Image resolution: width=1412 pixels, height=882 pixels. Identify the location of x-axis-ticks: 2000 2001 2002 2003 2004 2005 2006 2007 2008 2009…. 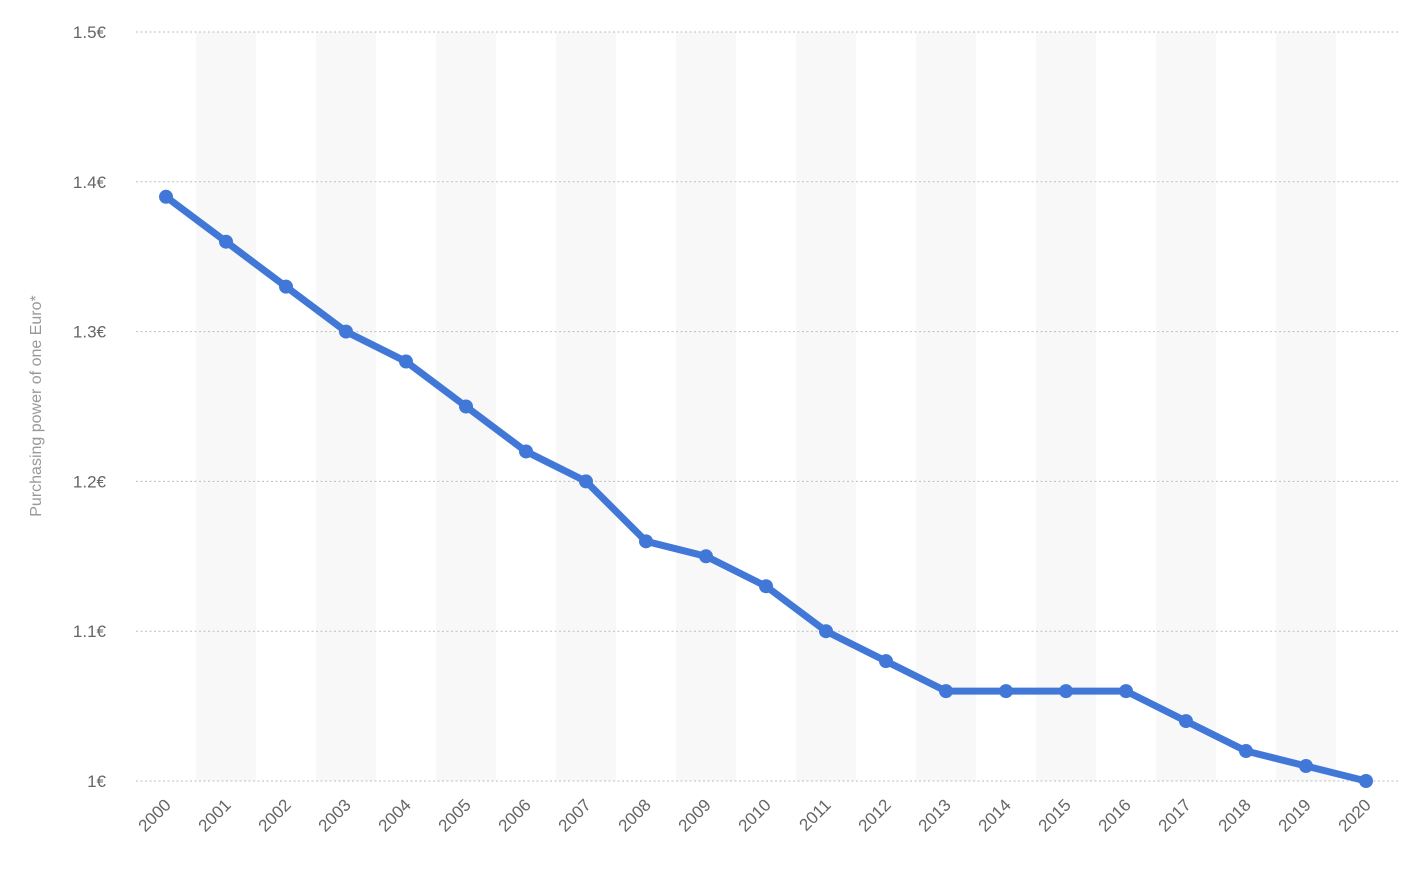
(755, 815).